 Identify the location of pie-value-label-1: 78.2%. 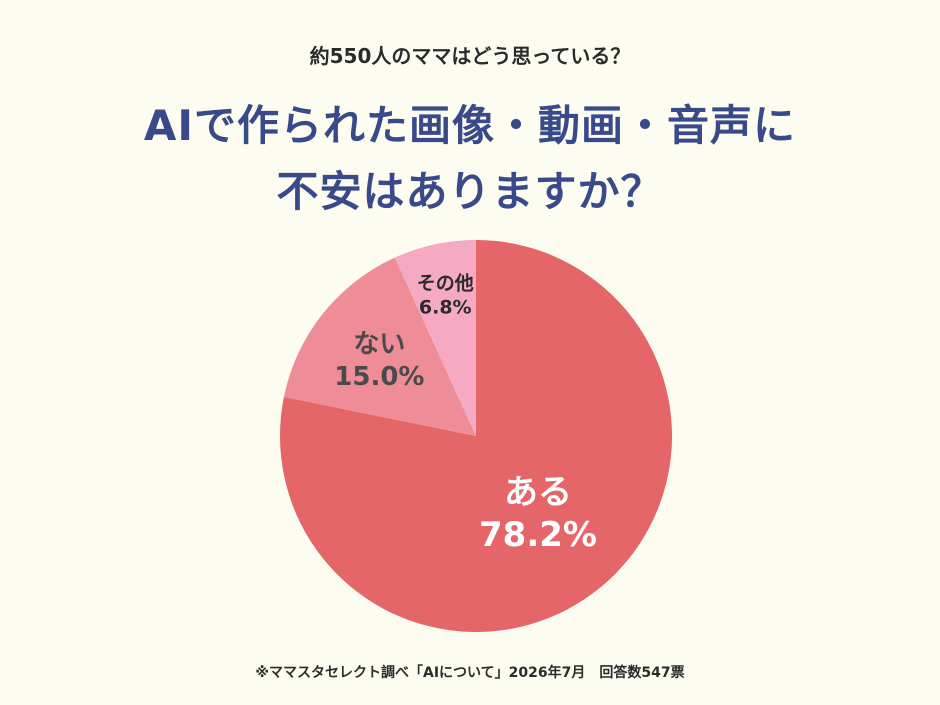
(538, 535).